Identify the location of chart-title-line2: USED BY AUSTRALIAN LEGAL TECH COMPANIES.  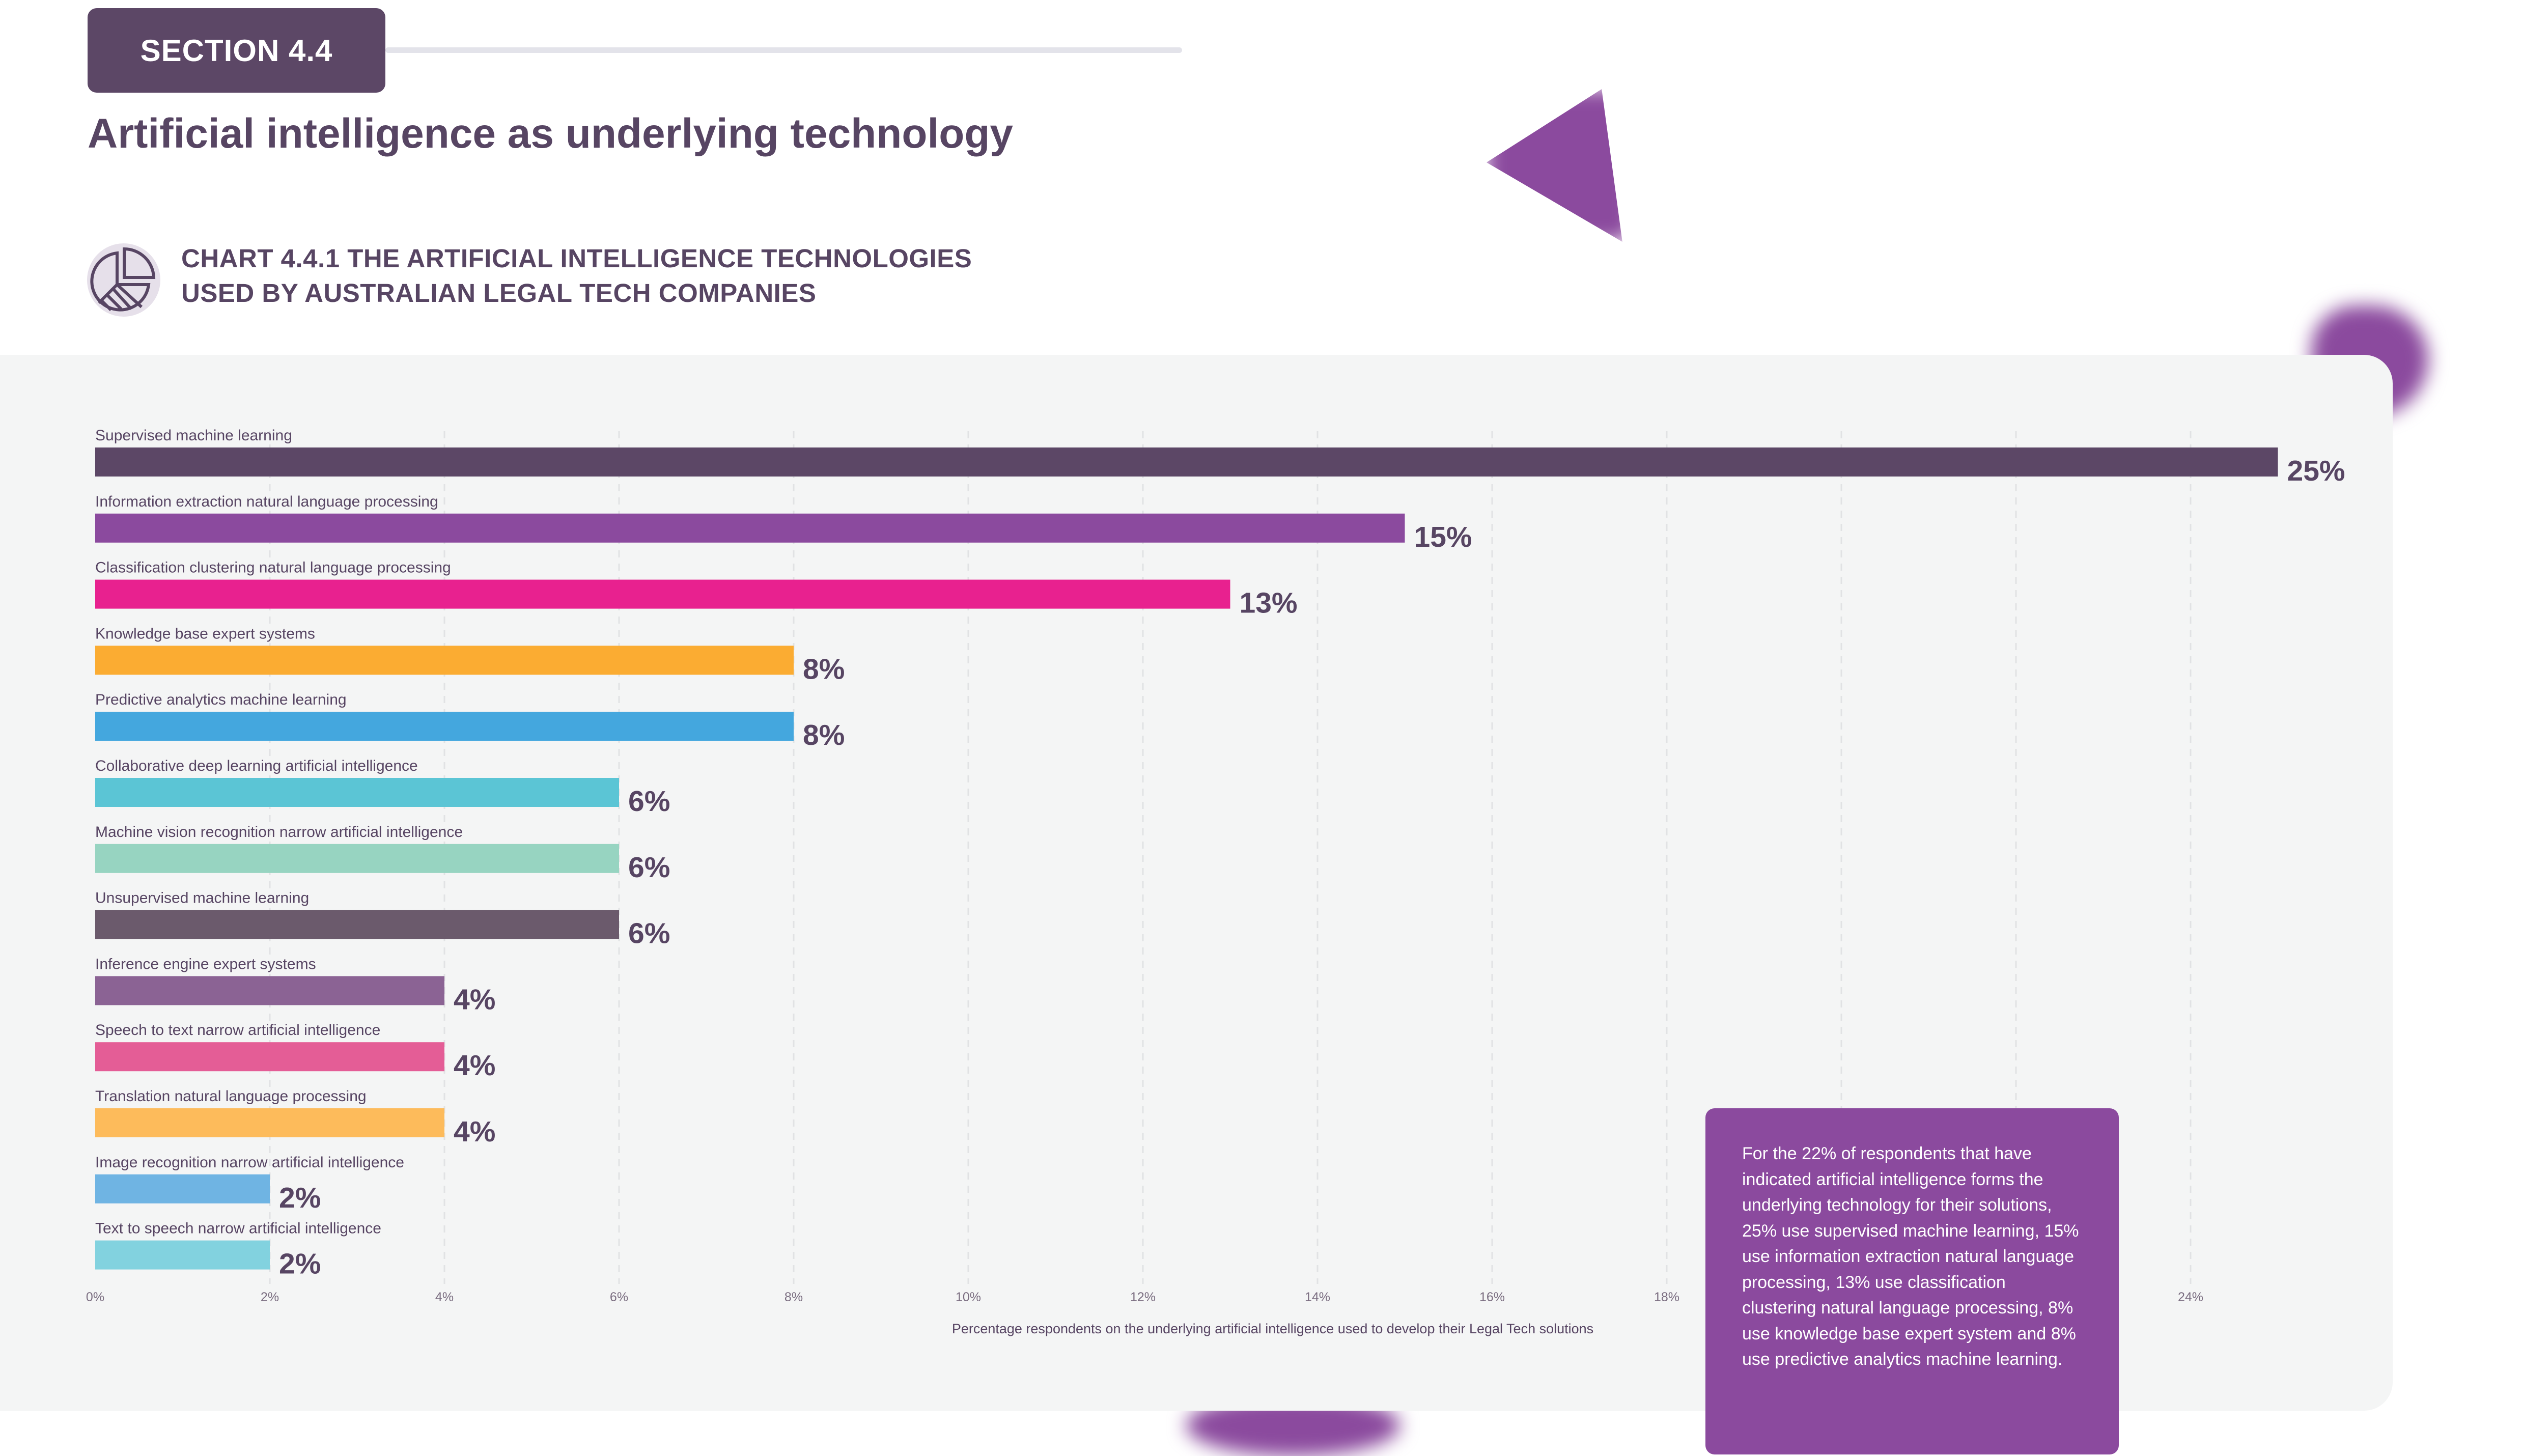
(499, 292).